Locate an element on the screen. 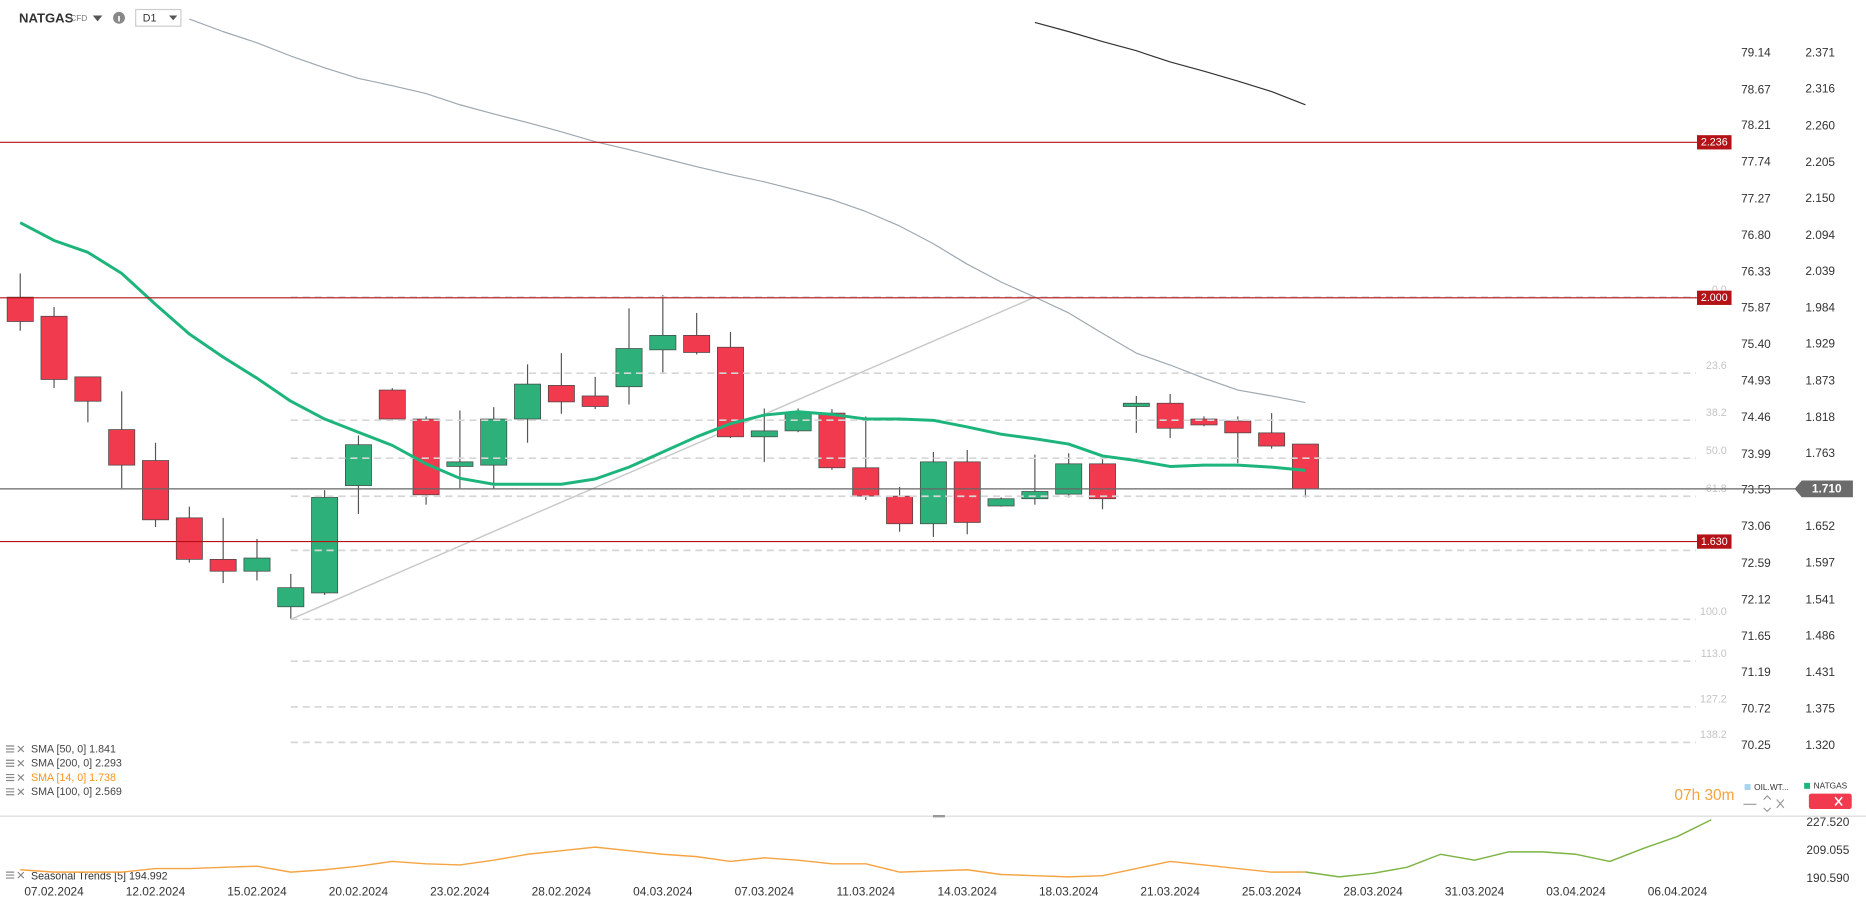 Image resolution: width=1866 pixels, height=909 pixels. fib-level-label: 113.0 is located at coordinates (1714, 654).